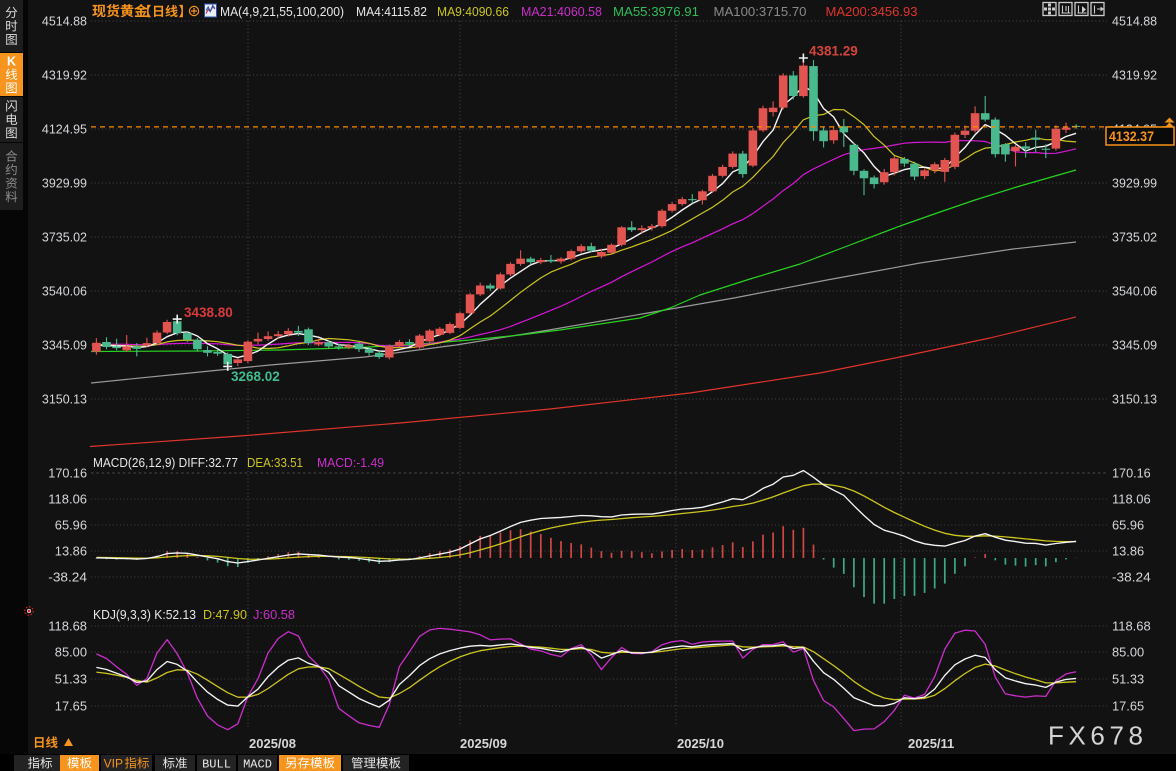 The height and width of the screenshot is (771, 1176). I want to click on svg-text: MACD:-1.49, so click(350, 462).